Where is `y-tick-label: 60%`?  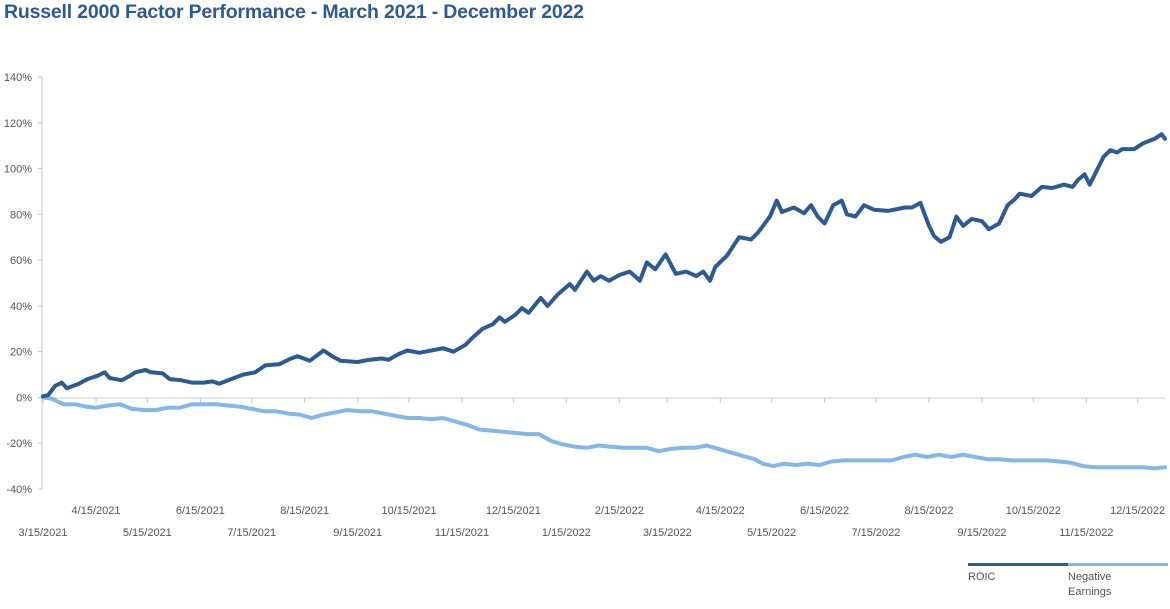 y-tick-label: 60% is located at coordinates (21, 261).